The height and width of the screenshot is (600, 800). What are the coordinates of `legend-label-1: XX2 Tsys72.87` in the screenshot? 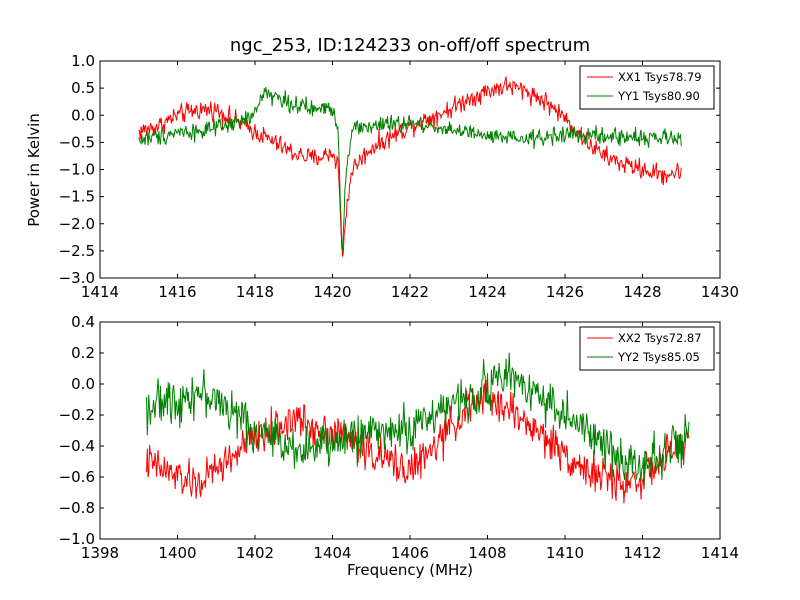 It's located at (660, 338).